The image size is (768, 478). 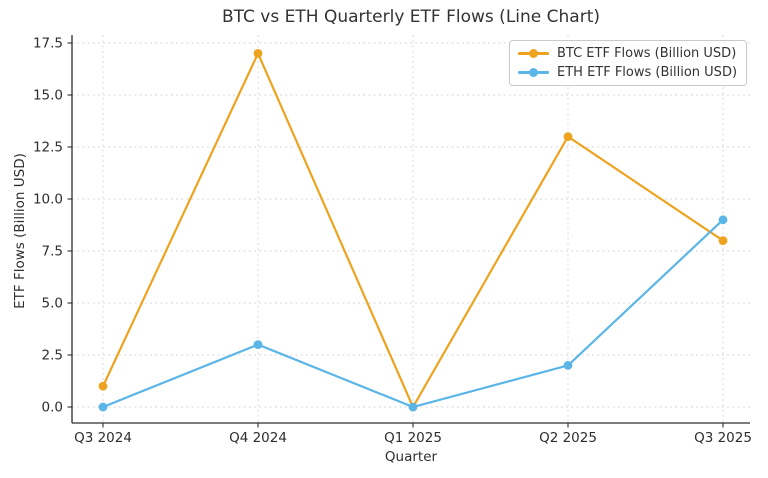 What do you see at coordinates (413, 407) in the screenshot?
I see `eth-data-point-q1-2025` at bounding box center [413, 407].